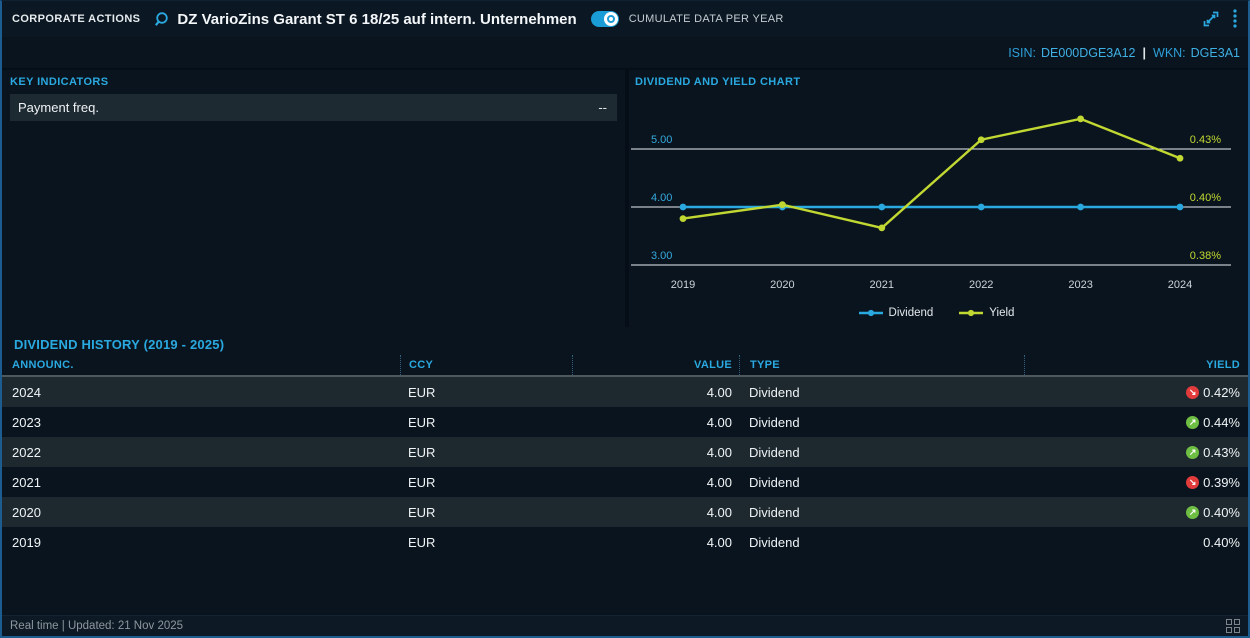 The image size is (1250, 638). I want to click on wkn-label: WKN:, so click(1169, 52).